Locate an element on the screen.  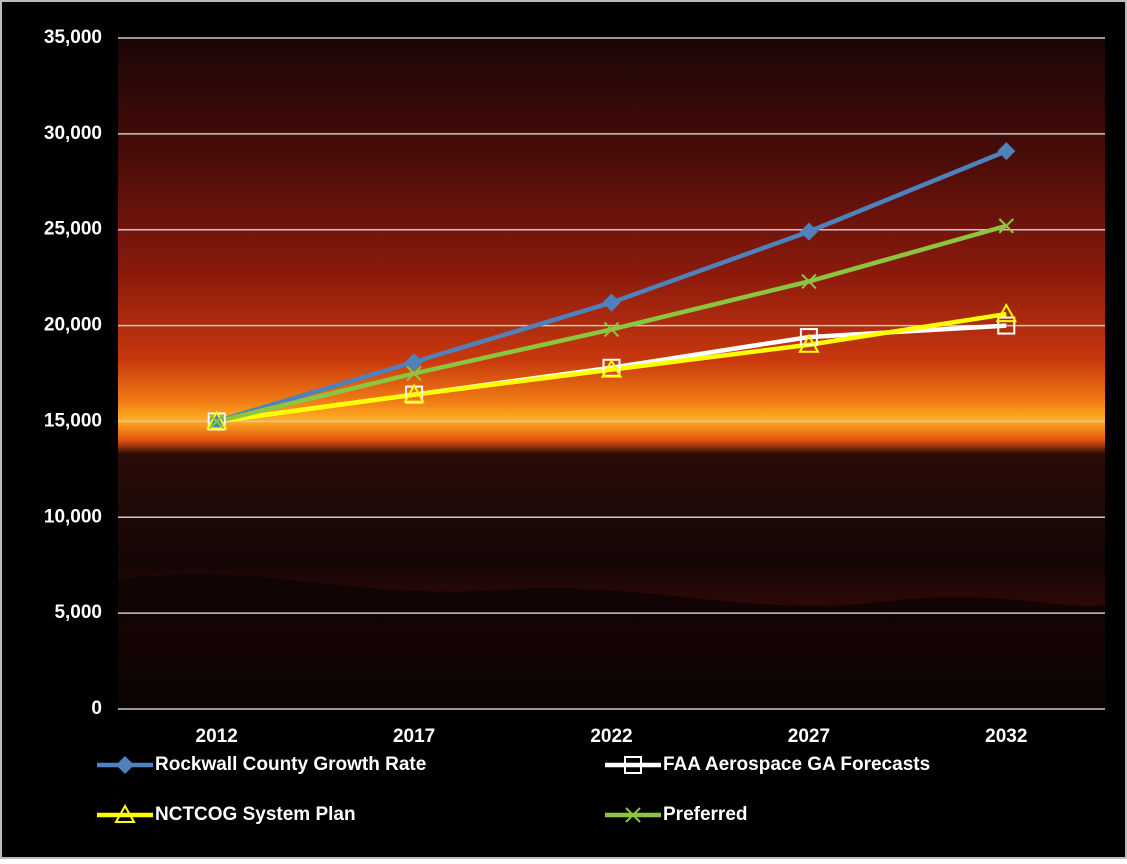
x-tick-label: 2017 is located at coordinates (414, 736).